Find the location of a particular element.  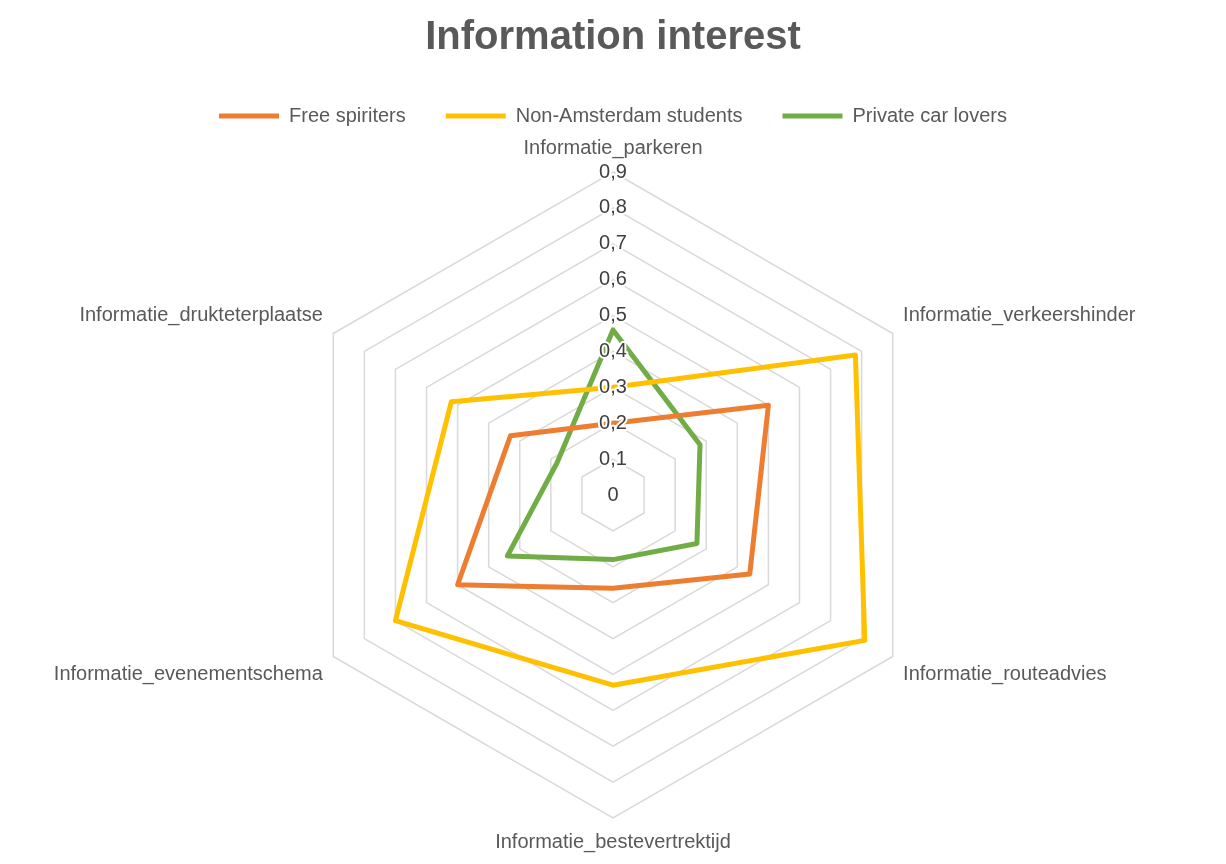

spoke-label: Informatie_bestevertrektijd is located at coordinates (613, 841).